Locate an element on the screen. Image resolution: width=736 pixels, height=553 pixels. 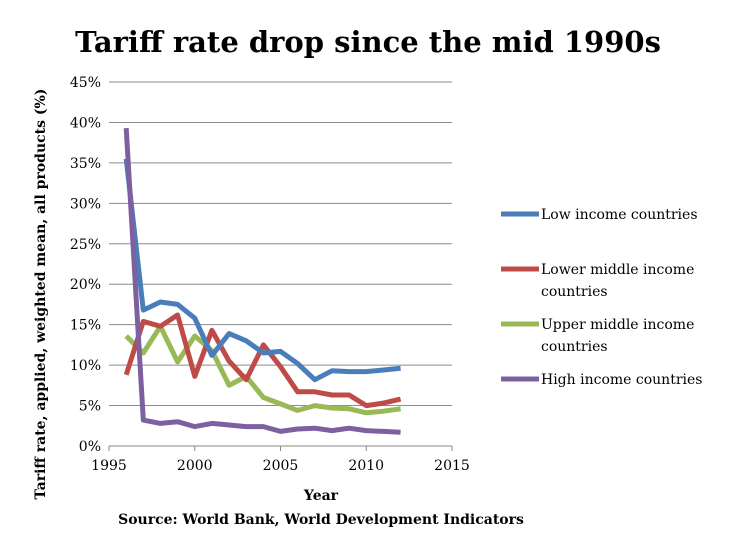
legend-entry: Lower middle income countries is located at coordinates (617, 281).